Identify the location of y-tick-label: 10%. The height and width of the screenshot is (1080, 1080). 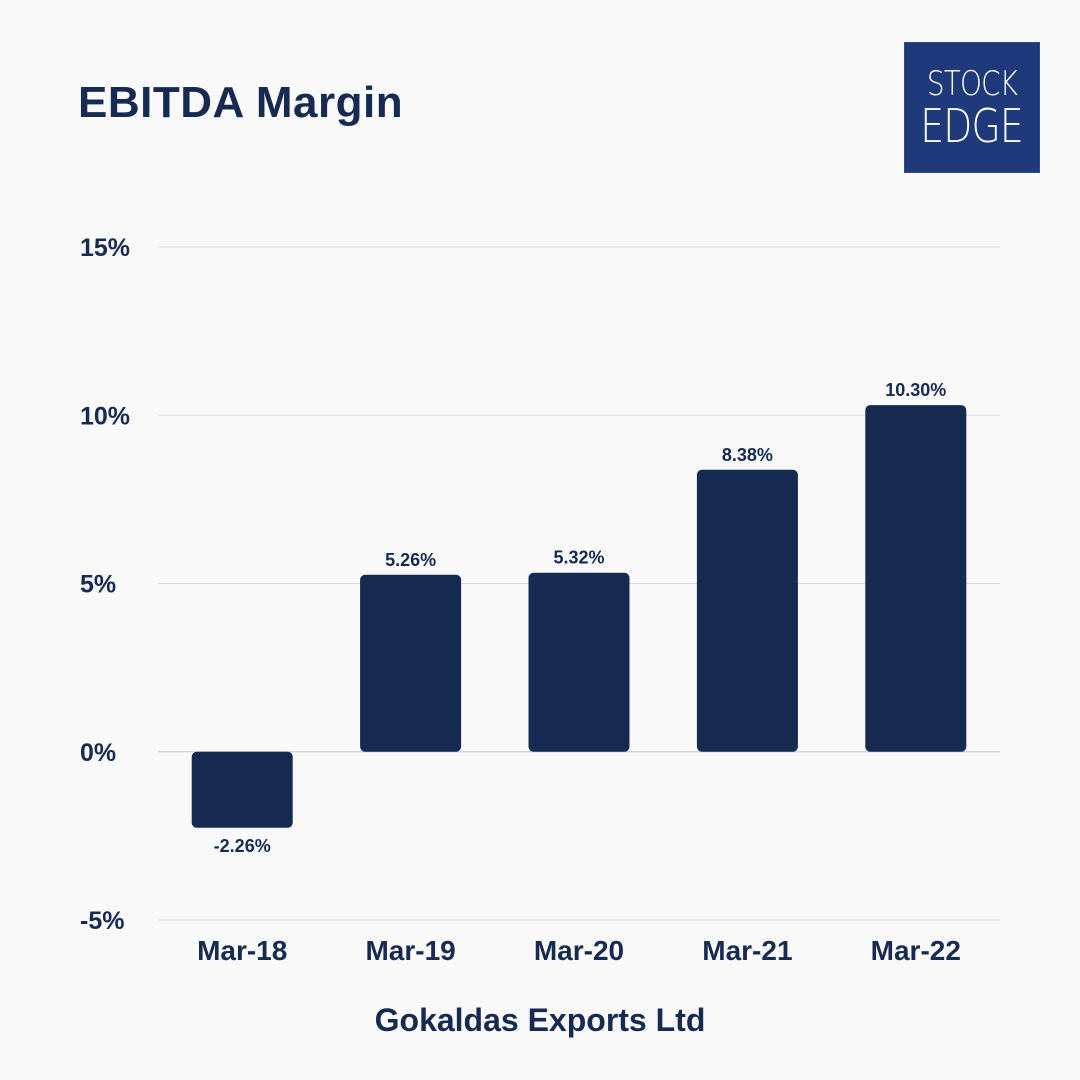
(105, 416).